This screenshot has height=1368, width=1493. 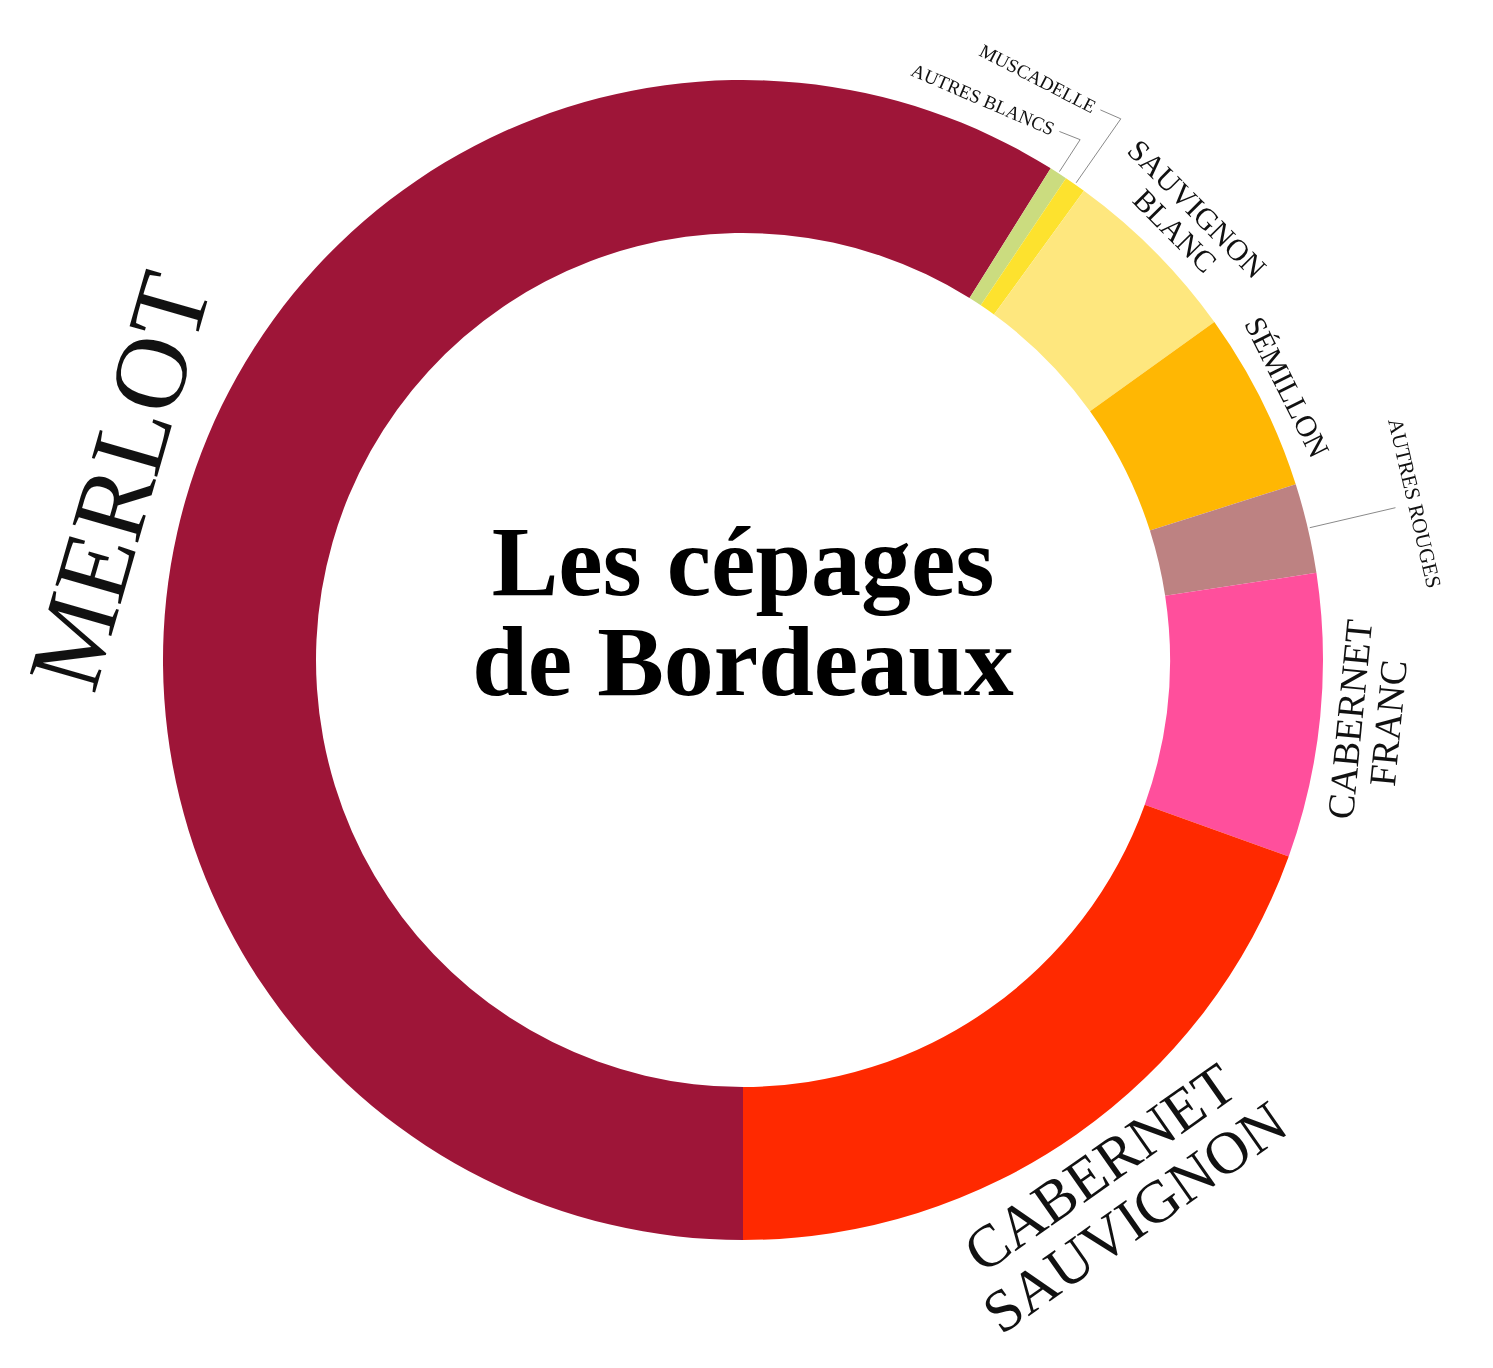 I want to click on text: Les cépages de Bordeaux, so click(x=743, y=611).